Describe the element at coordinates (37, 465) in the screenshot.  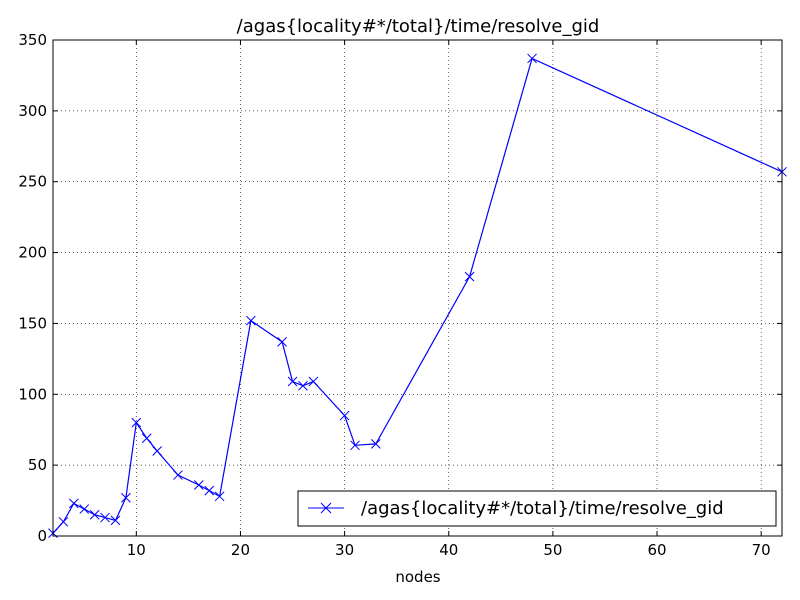
I see `y-tick-label: 50` at that location.